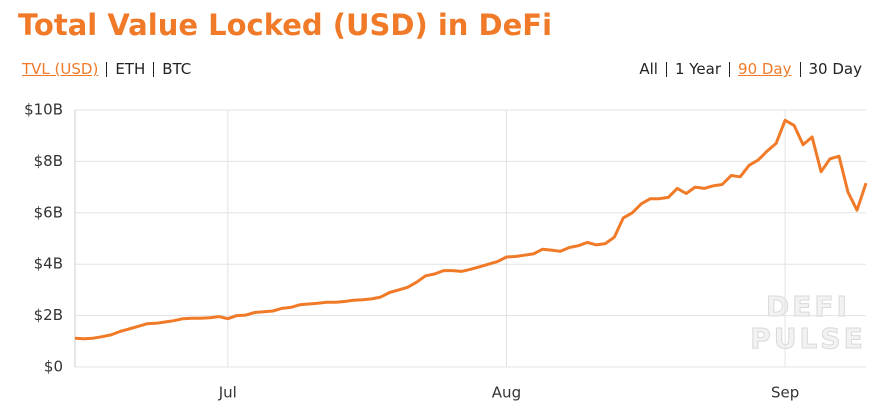  I want to click on range-toggle: All 1 Year 90 Day 30 Day, so click(750, 69).